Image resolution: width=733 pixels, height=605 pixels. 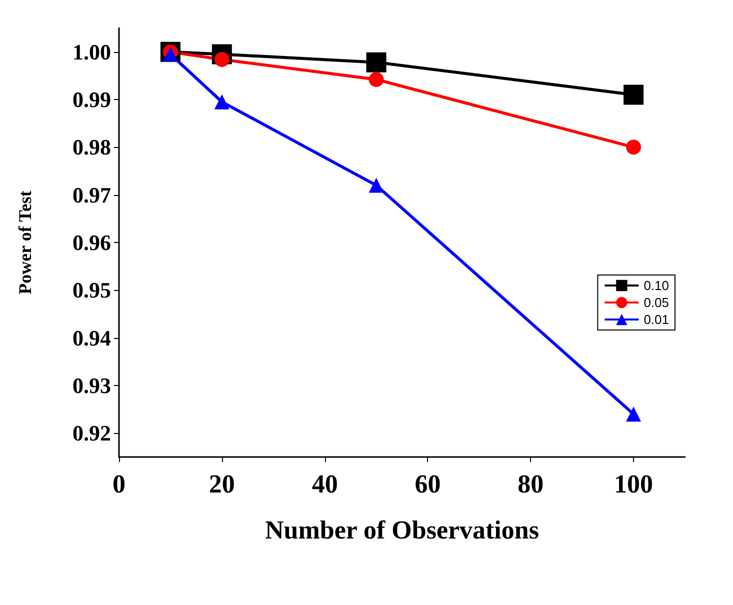 I want to click on y-tick-label: 0.96, so click(x=91, y=242).